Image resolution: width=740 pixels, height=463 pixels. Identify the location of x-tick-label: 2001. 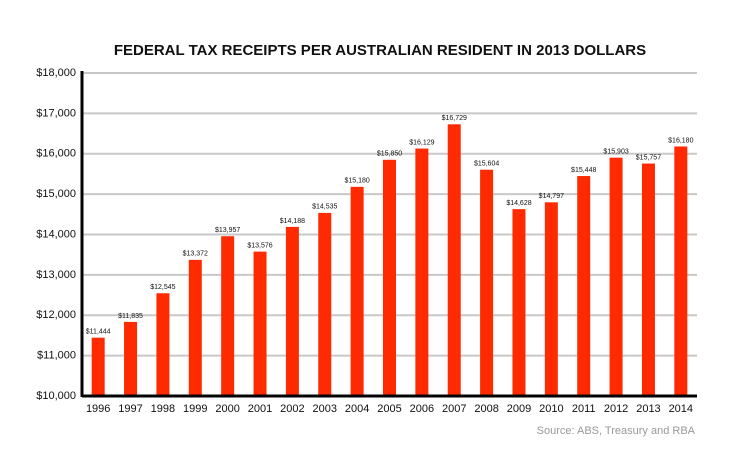
(260, 409).